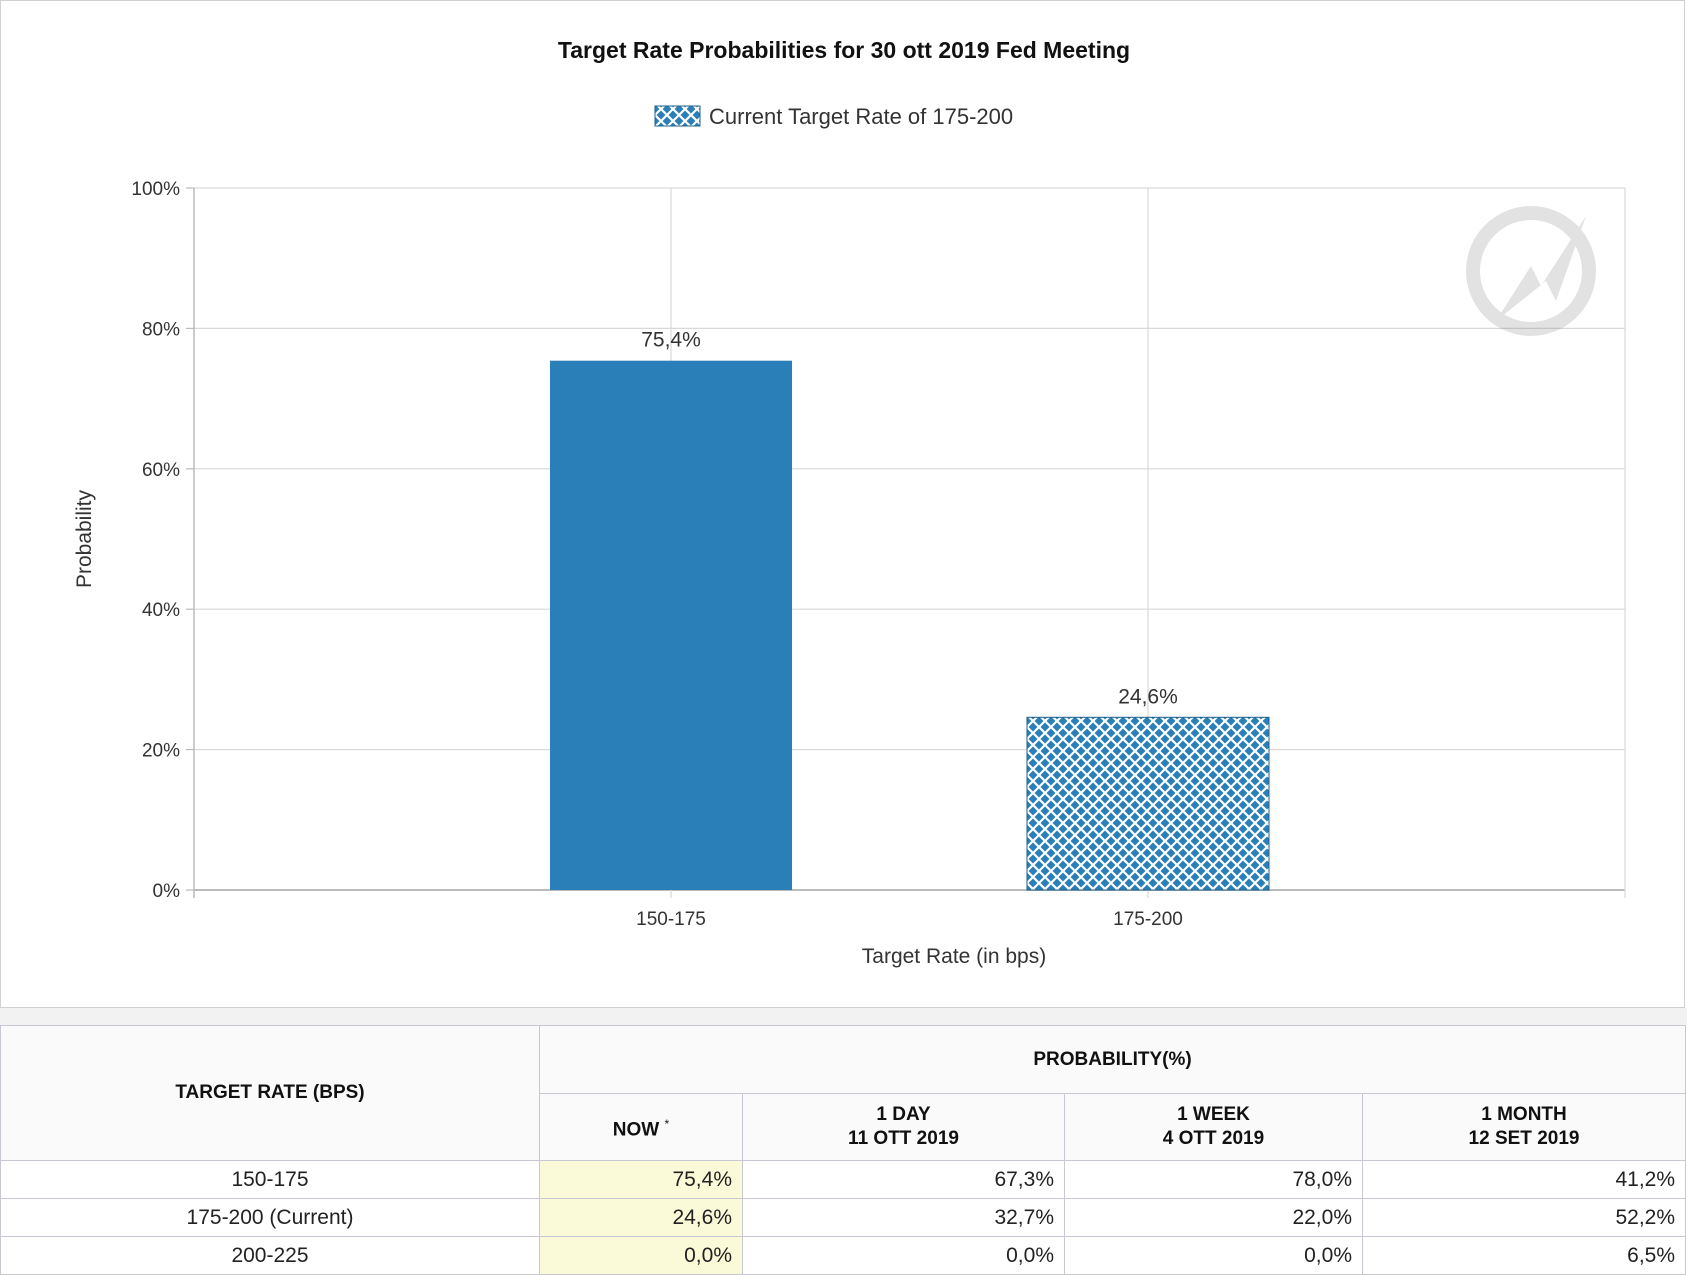  Describe the element at coordinates (843, 1016) in the screenshot. I see `section-divider` at that location.